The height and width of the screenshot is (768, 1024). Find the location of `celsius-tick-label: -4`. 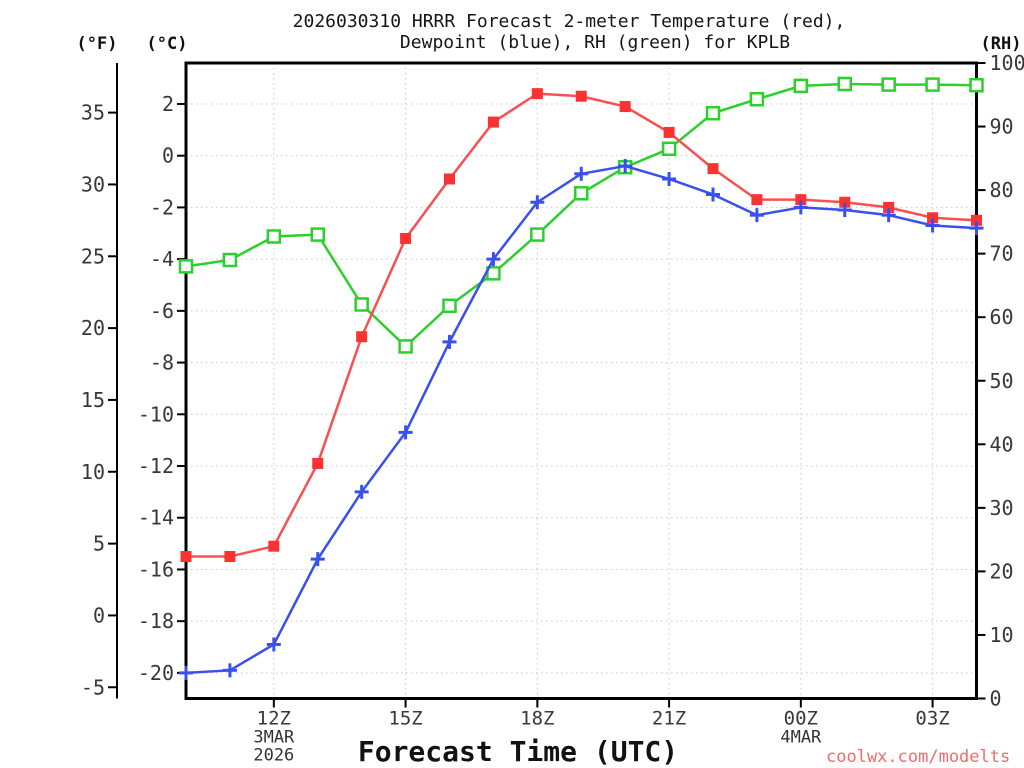

celsius-tick-label: -4 is located at coordinates (162, 259).